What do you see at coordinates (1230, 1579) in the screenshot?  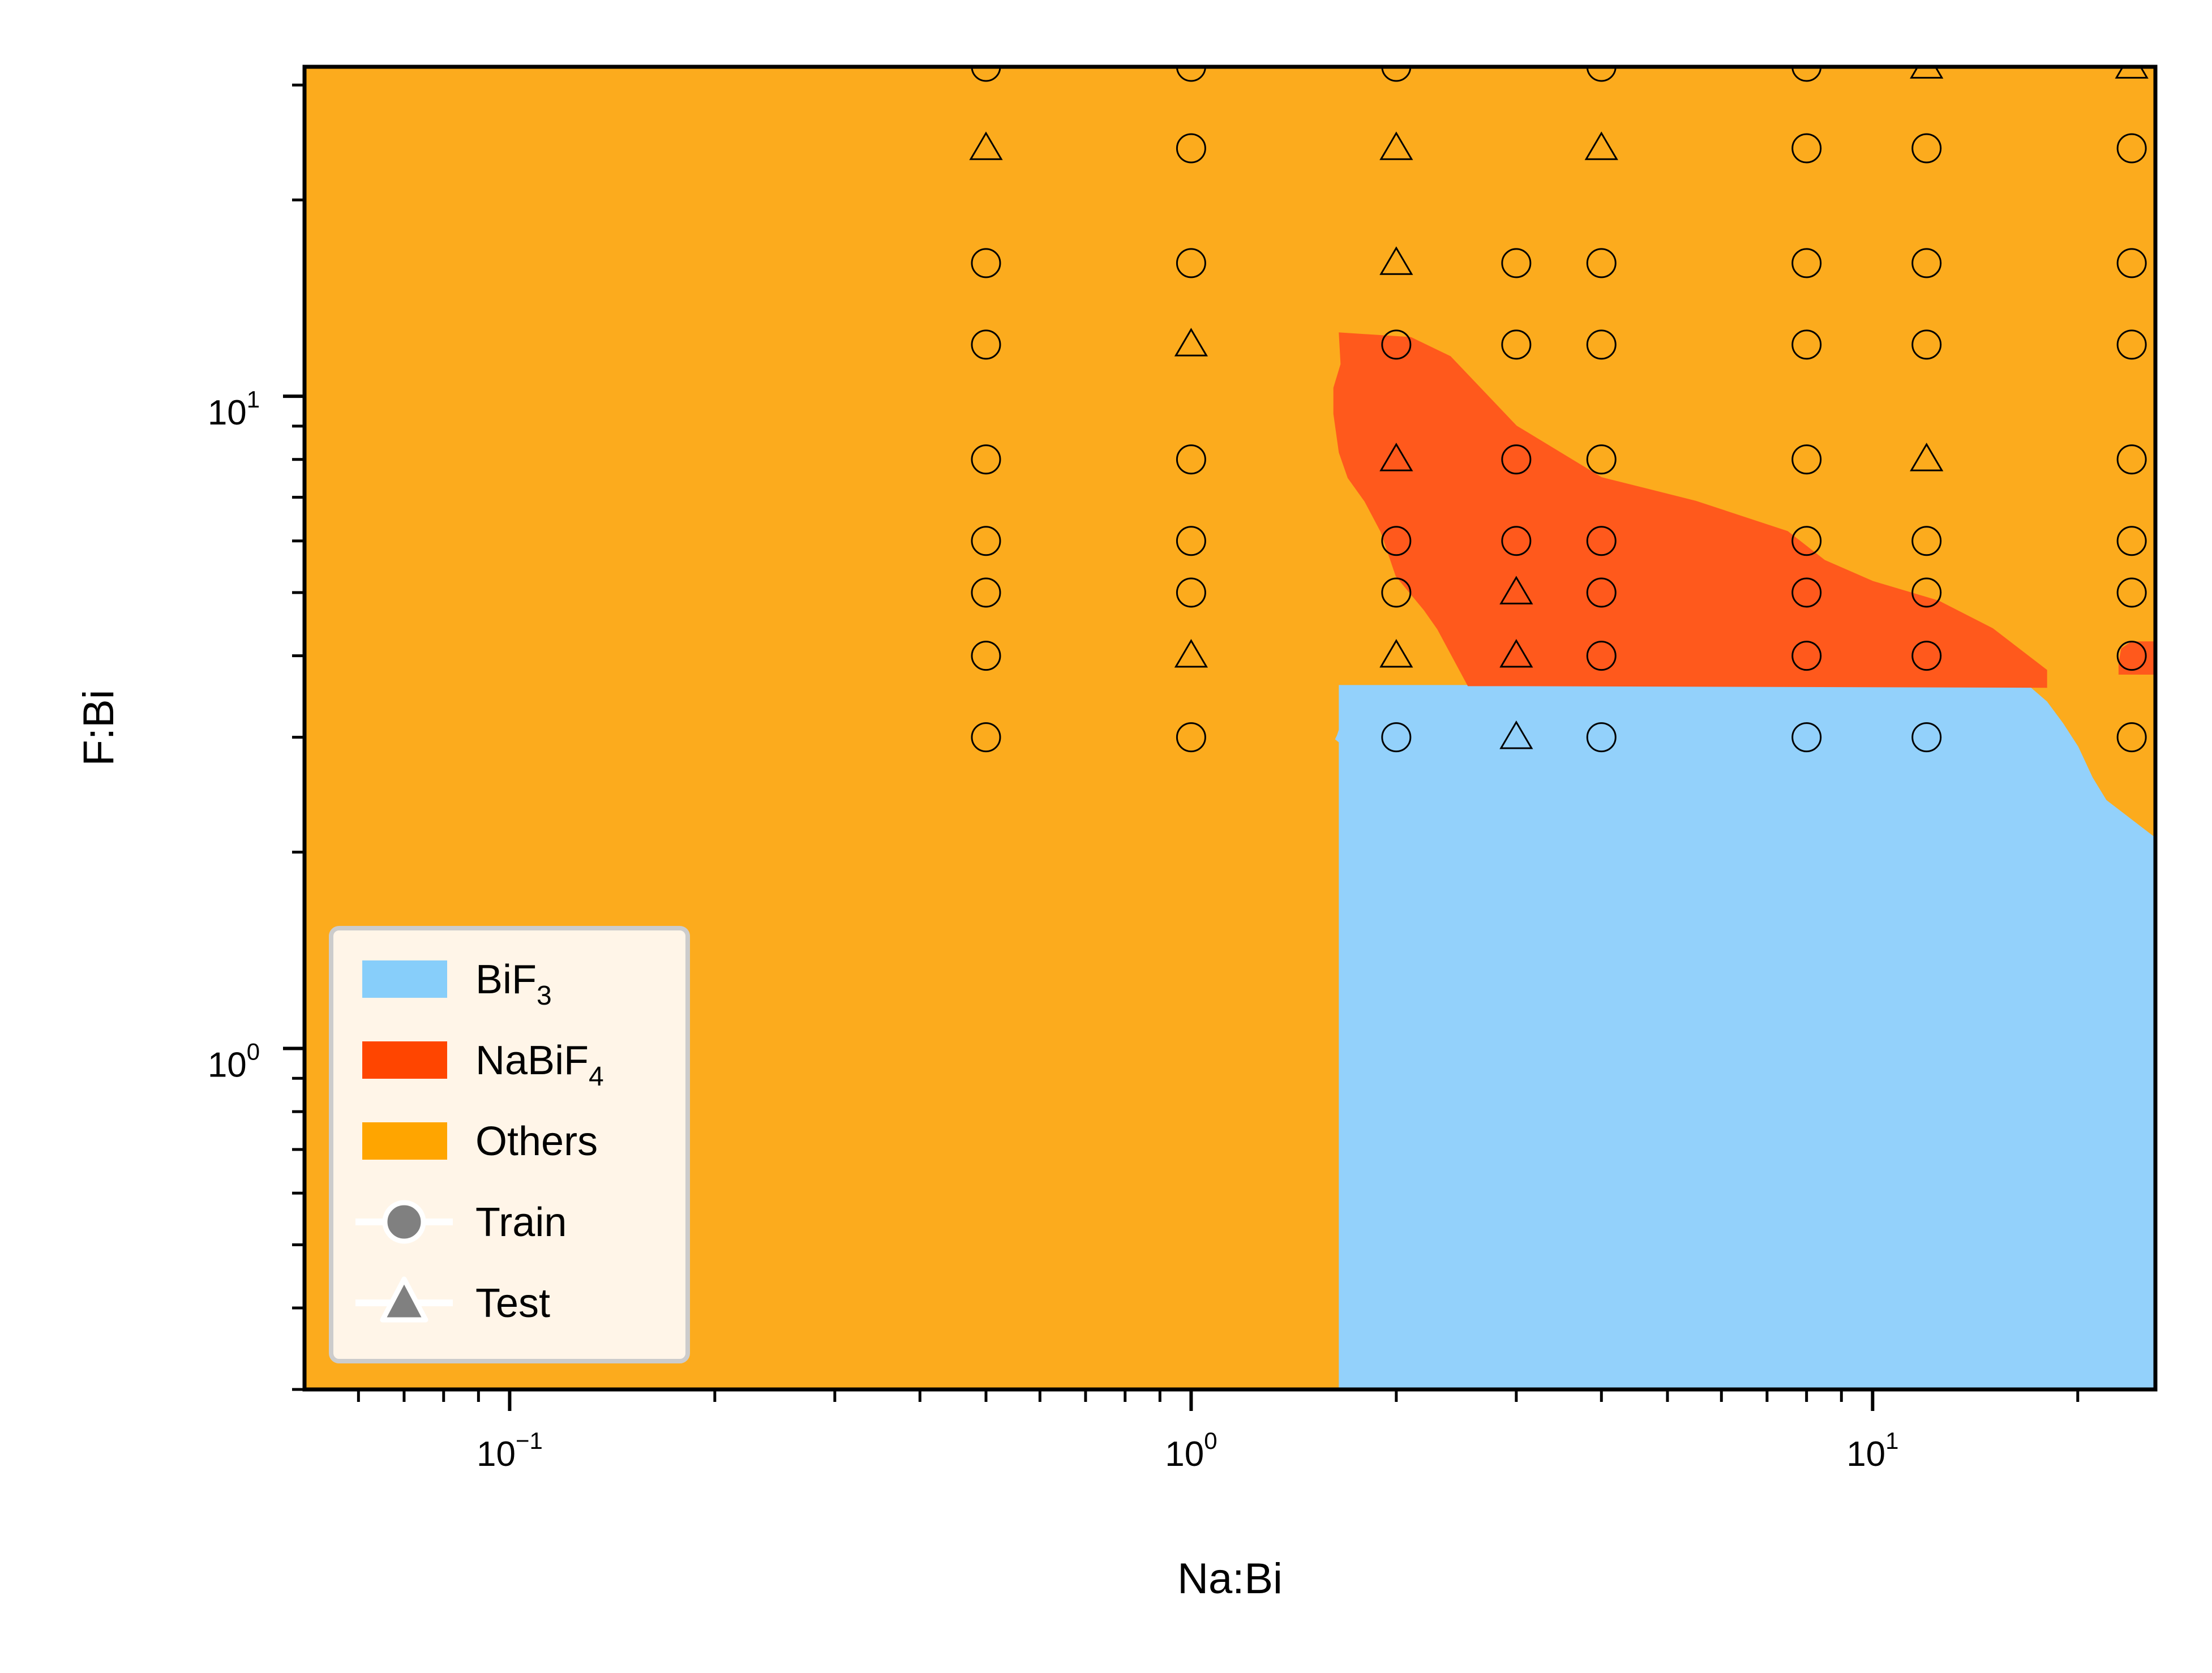 I see `x-axis-label: Na:Bi` at bounding box center [1230, 1579].